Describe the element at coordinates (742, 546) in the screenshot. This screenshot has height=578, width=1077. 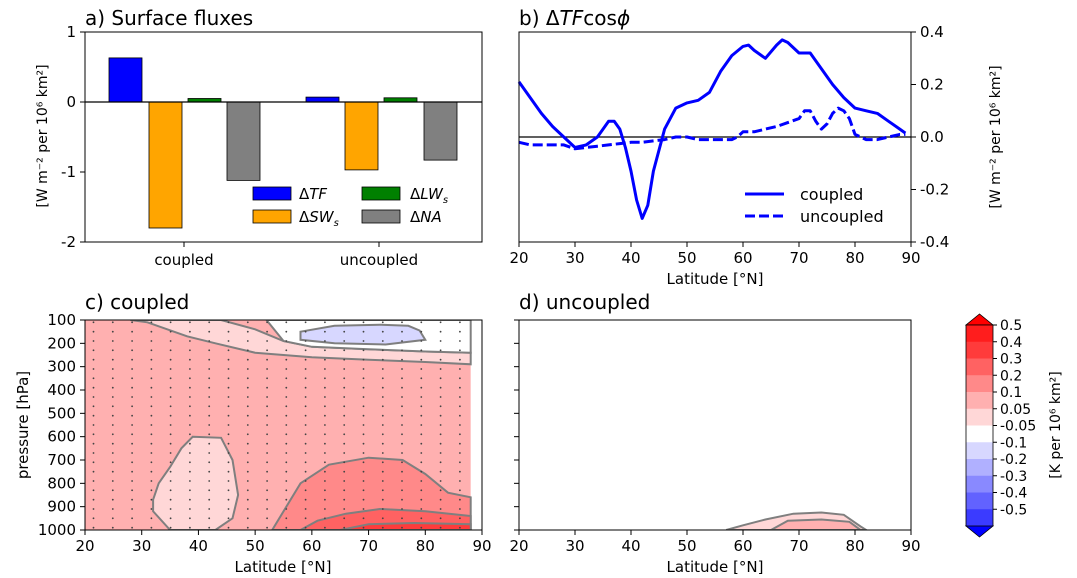
I see `xtick-label: 60` at that location.